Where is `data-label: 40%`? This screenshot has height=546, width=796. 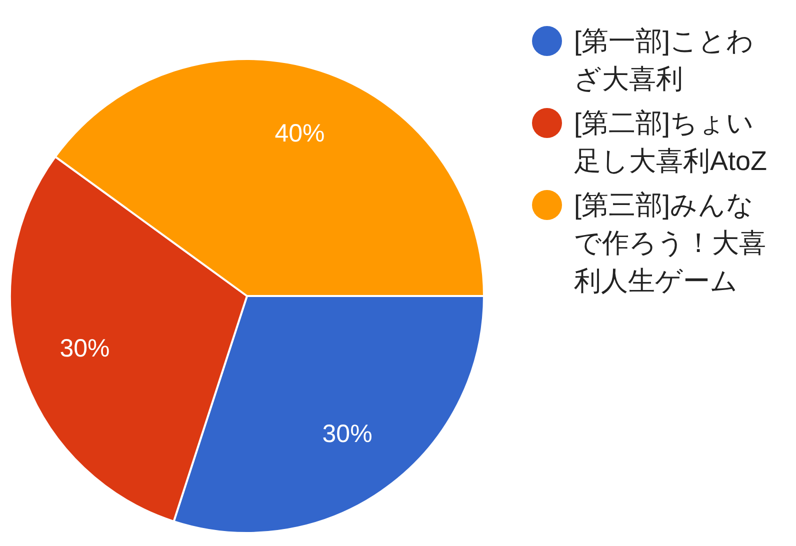
data-label: 40% is located at coordinates (299, 134).